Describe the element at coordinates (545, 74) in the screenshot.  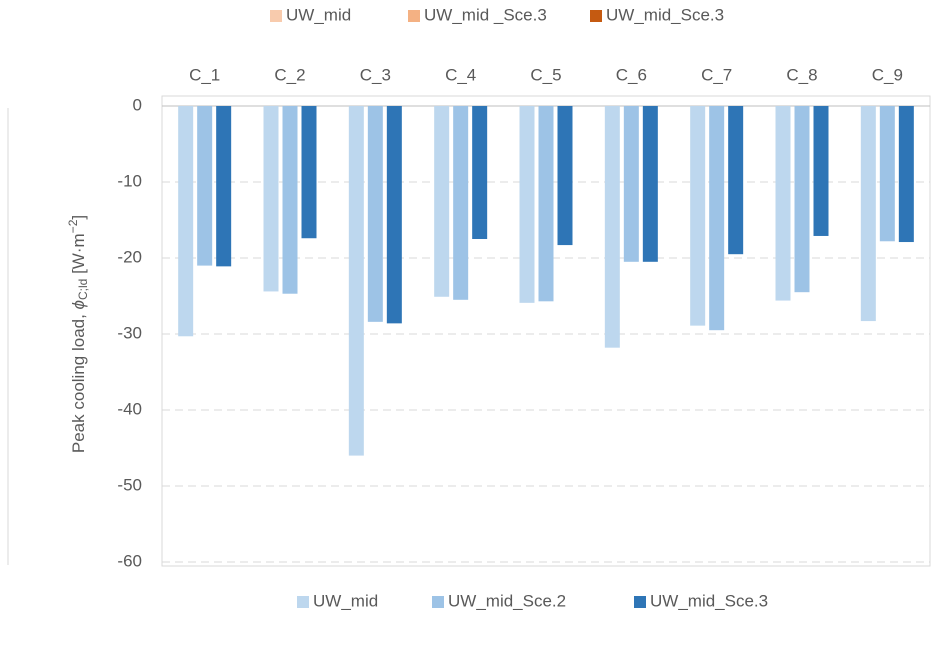
I see `x-tick-label: C_5` at that location.